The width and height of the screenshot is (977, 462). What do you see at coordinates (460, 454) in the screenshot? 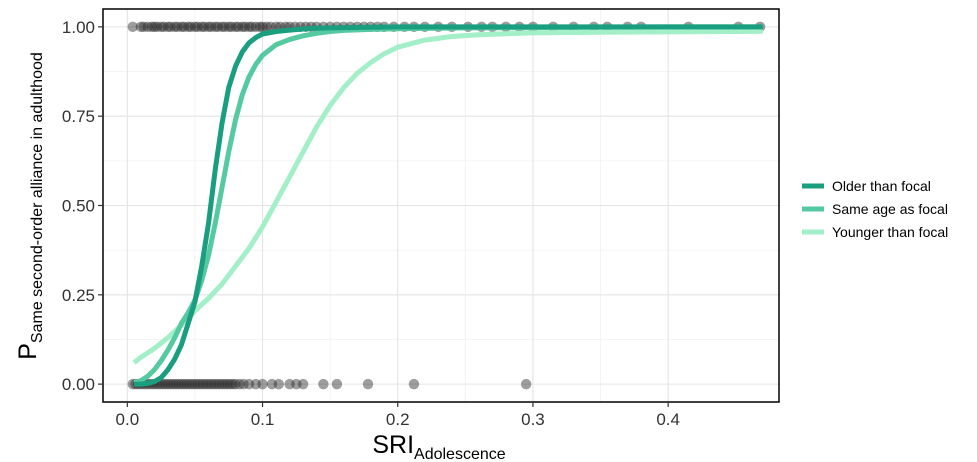
I see `x-axis-title-sub: Adolescence` at bounding box center [460, 454].